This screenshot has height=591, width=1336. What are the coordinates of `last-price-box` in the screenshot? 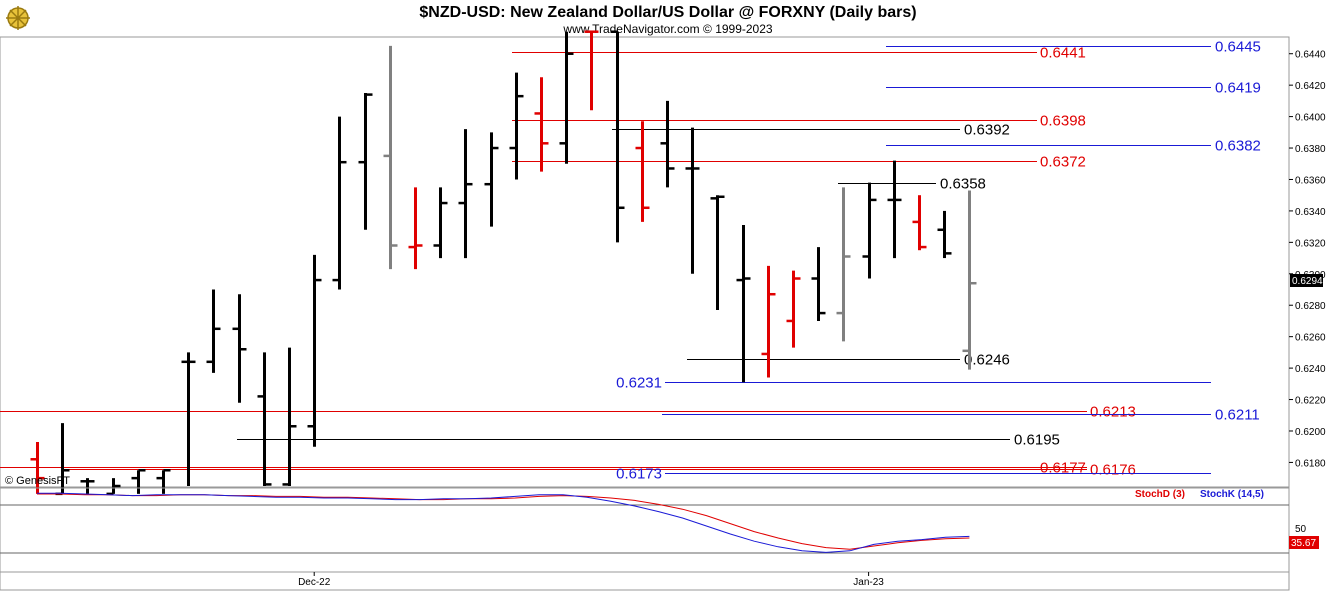 It's located at (1306, 280).